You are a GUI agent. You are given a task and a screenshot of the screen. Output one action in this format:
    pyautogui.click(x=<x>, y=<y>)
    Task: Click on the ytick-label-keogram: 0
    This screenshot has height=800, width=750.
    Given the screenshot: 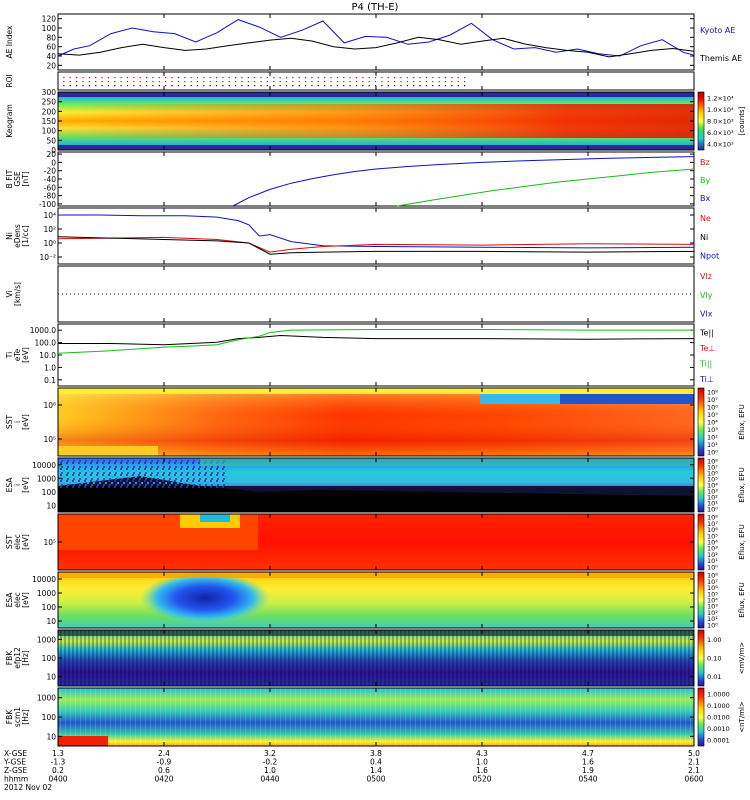 What is the action you would take?
    pyautogui.click(x=53, y=150)
    